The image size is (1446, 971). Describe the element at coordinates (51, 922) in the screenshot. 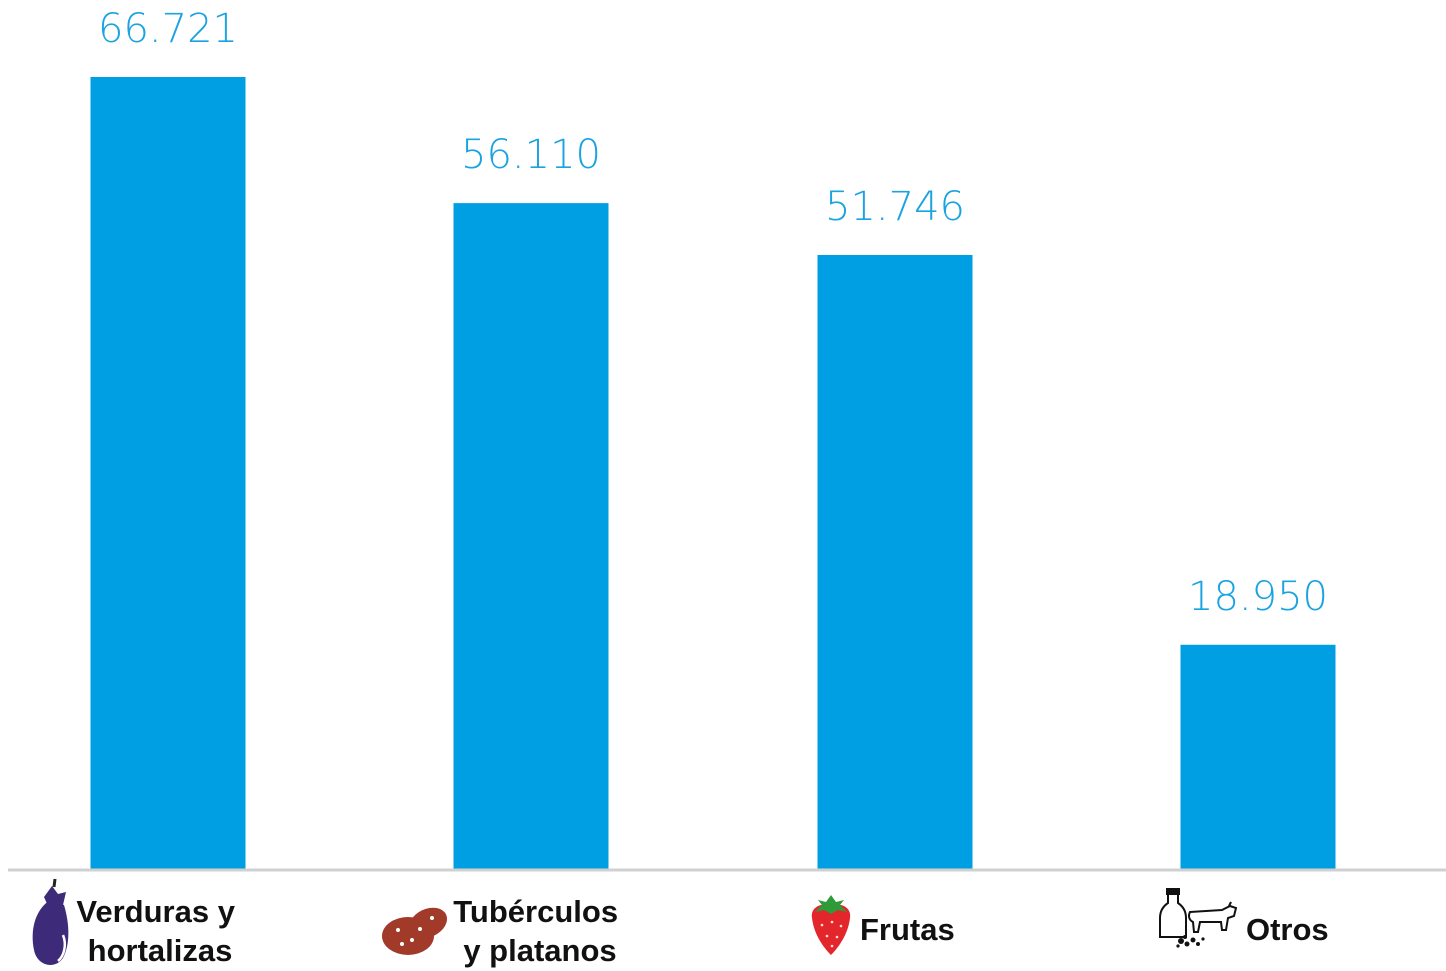

I see `eggplant-icon` at that location.